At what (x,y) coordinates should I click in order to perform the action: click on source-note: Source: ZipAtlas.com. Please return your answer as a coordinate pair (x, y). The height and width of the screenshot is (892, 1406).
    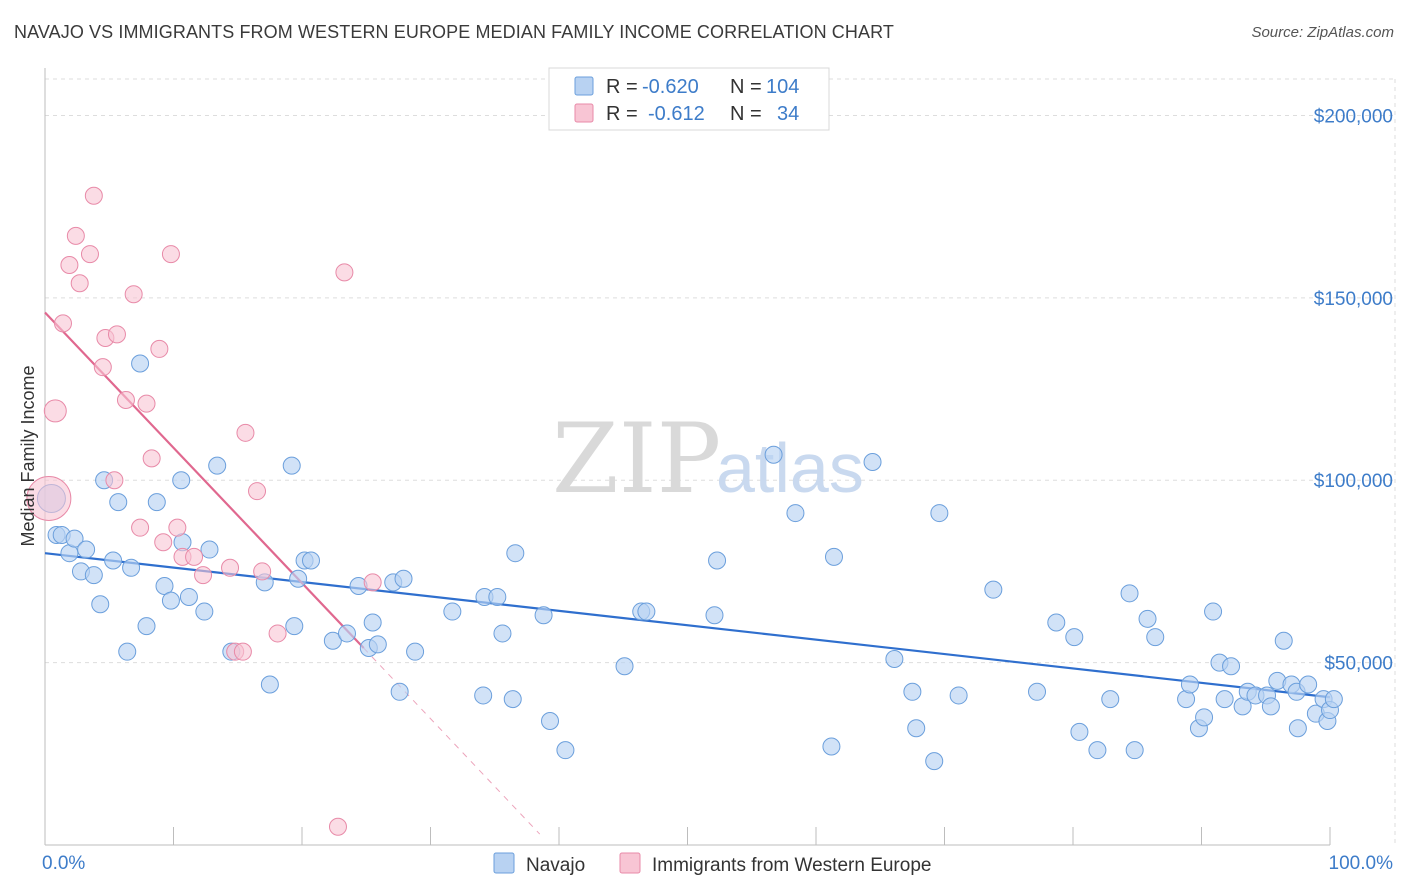
    Looking at the image, I should click on (1322, 32).